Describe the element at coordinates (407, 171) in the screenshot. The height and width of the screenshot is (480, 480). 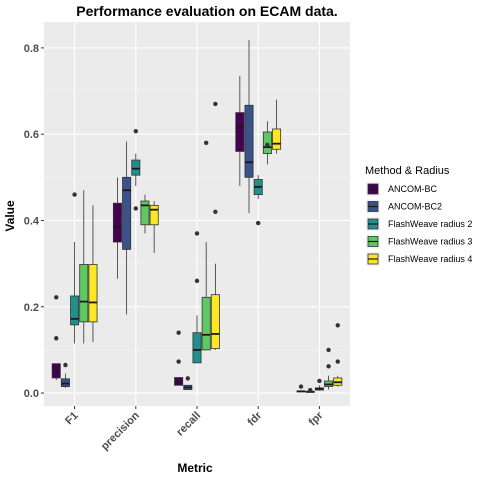
I see `legend-title: Method & Radius` at that location.